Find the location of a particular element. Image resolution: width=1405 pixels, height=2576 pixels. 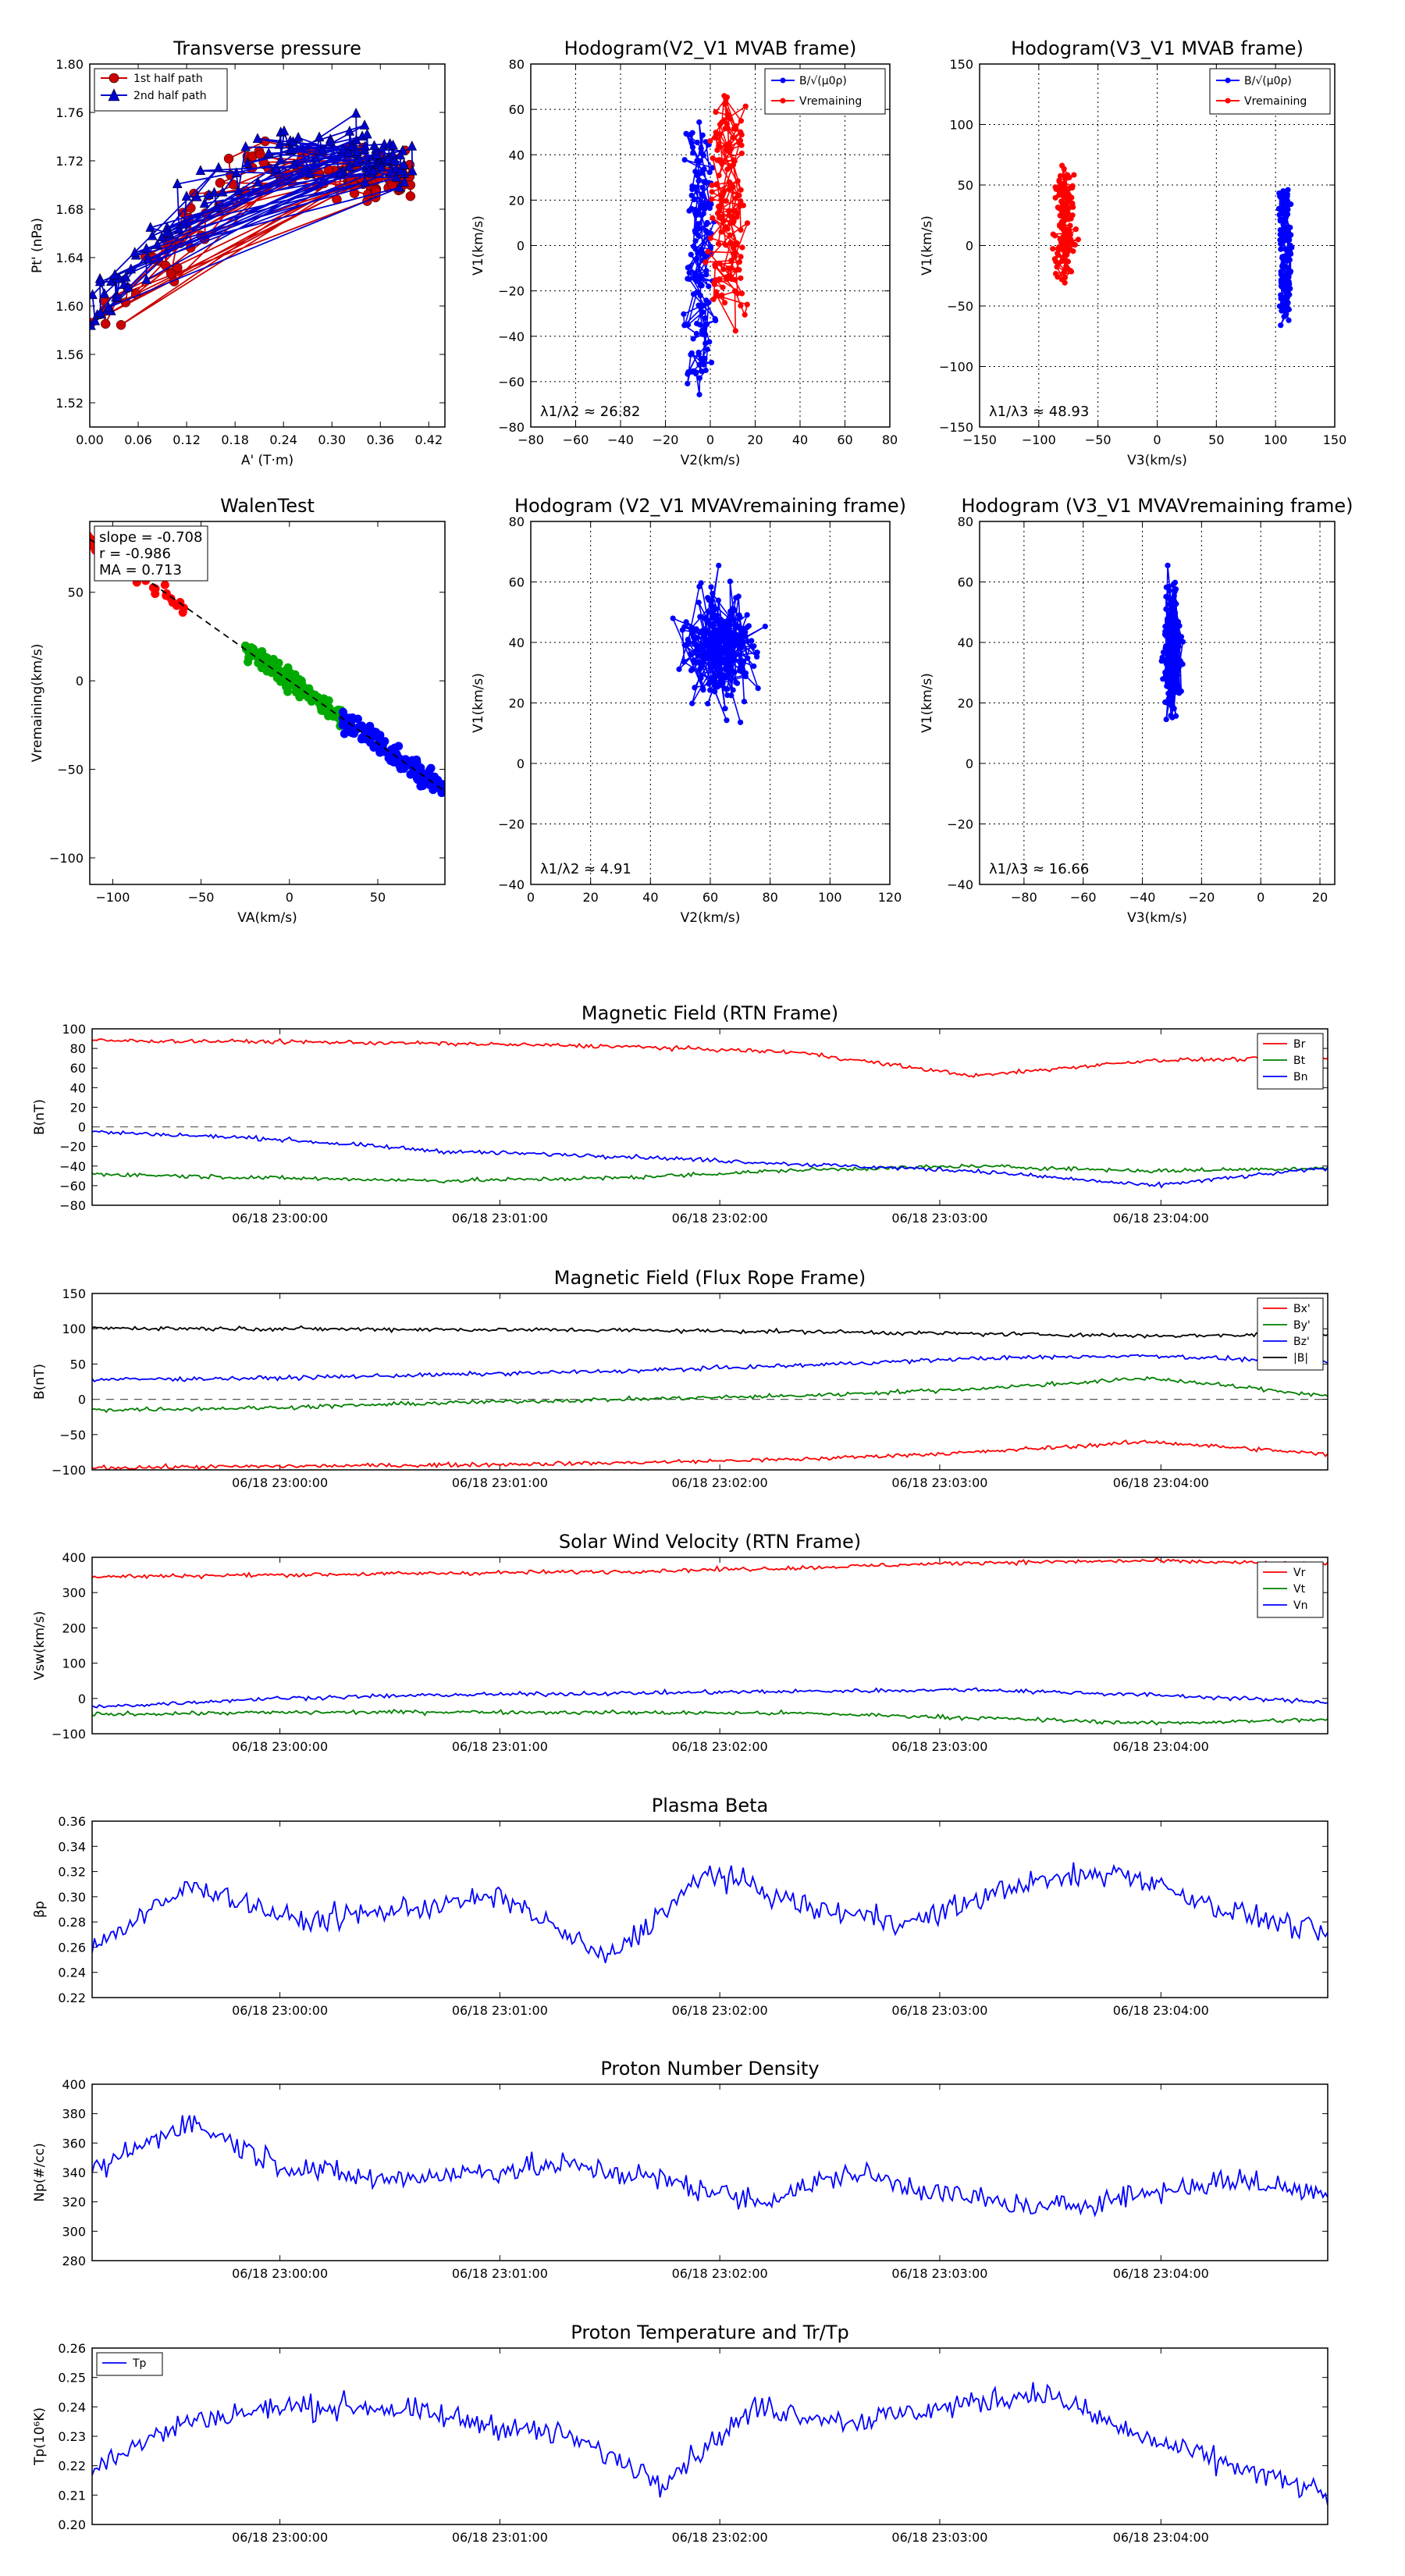

y-tick-label: −100 is located at coordinates (956, 367).